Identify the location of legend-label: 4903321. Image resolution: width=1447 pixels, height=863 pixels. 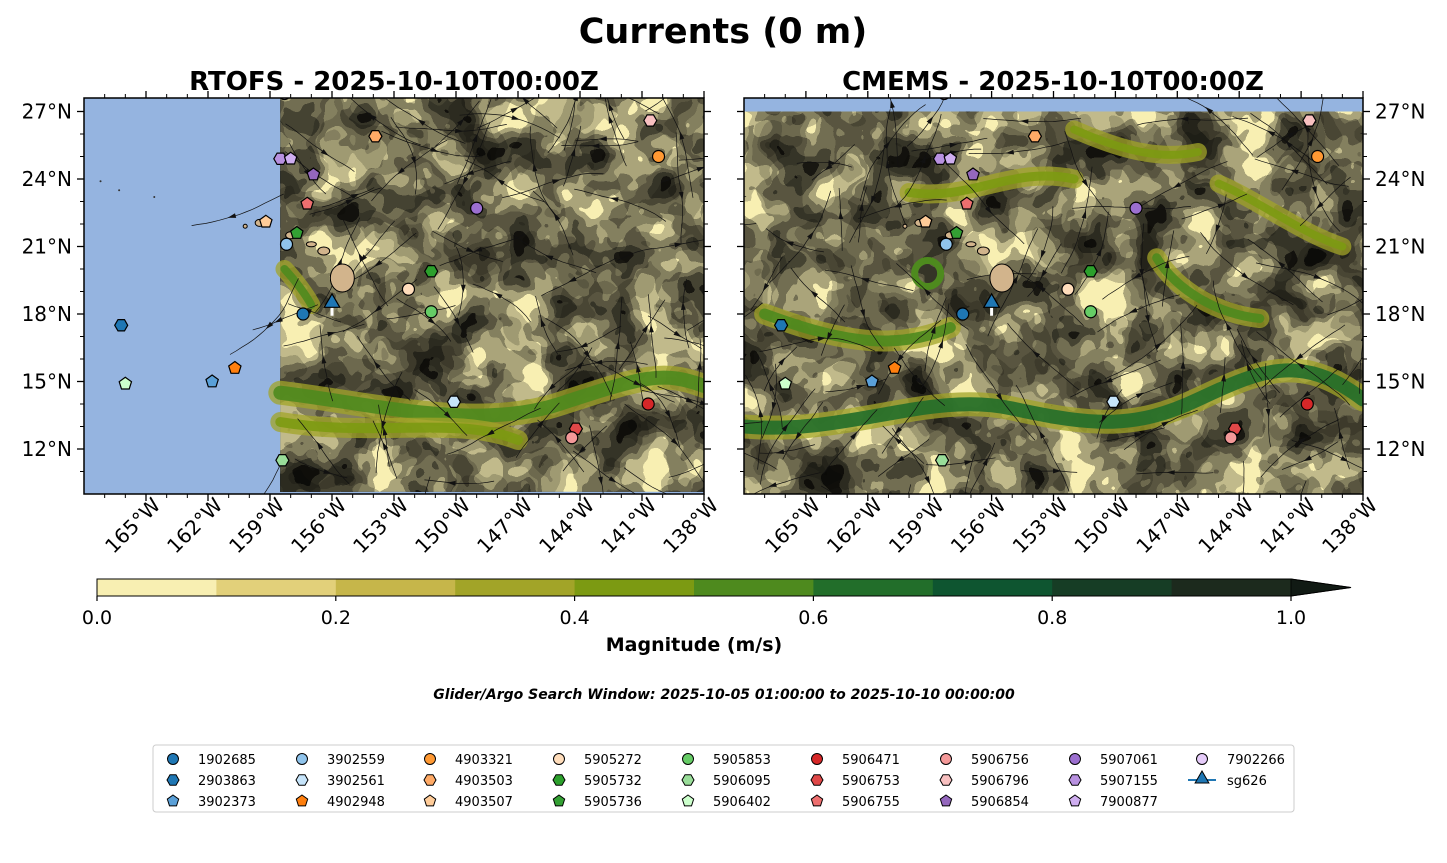
(484, 760).